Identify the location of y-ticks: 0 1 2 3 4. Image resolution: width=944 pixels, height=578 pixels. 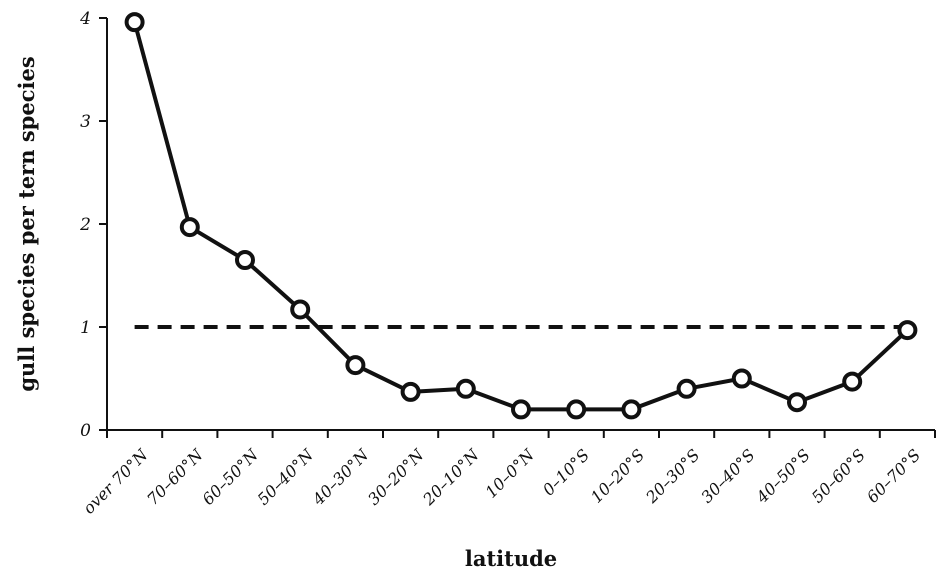
(93, 225).